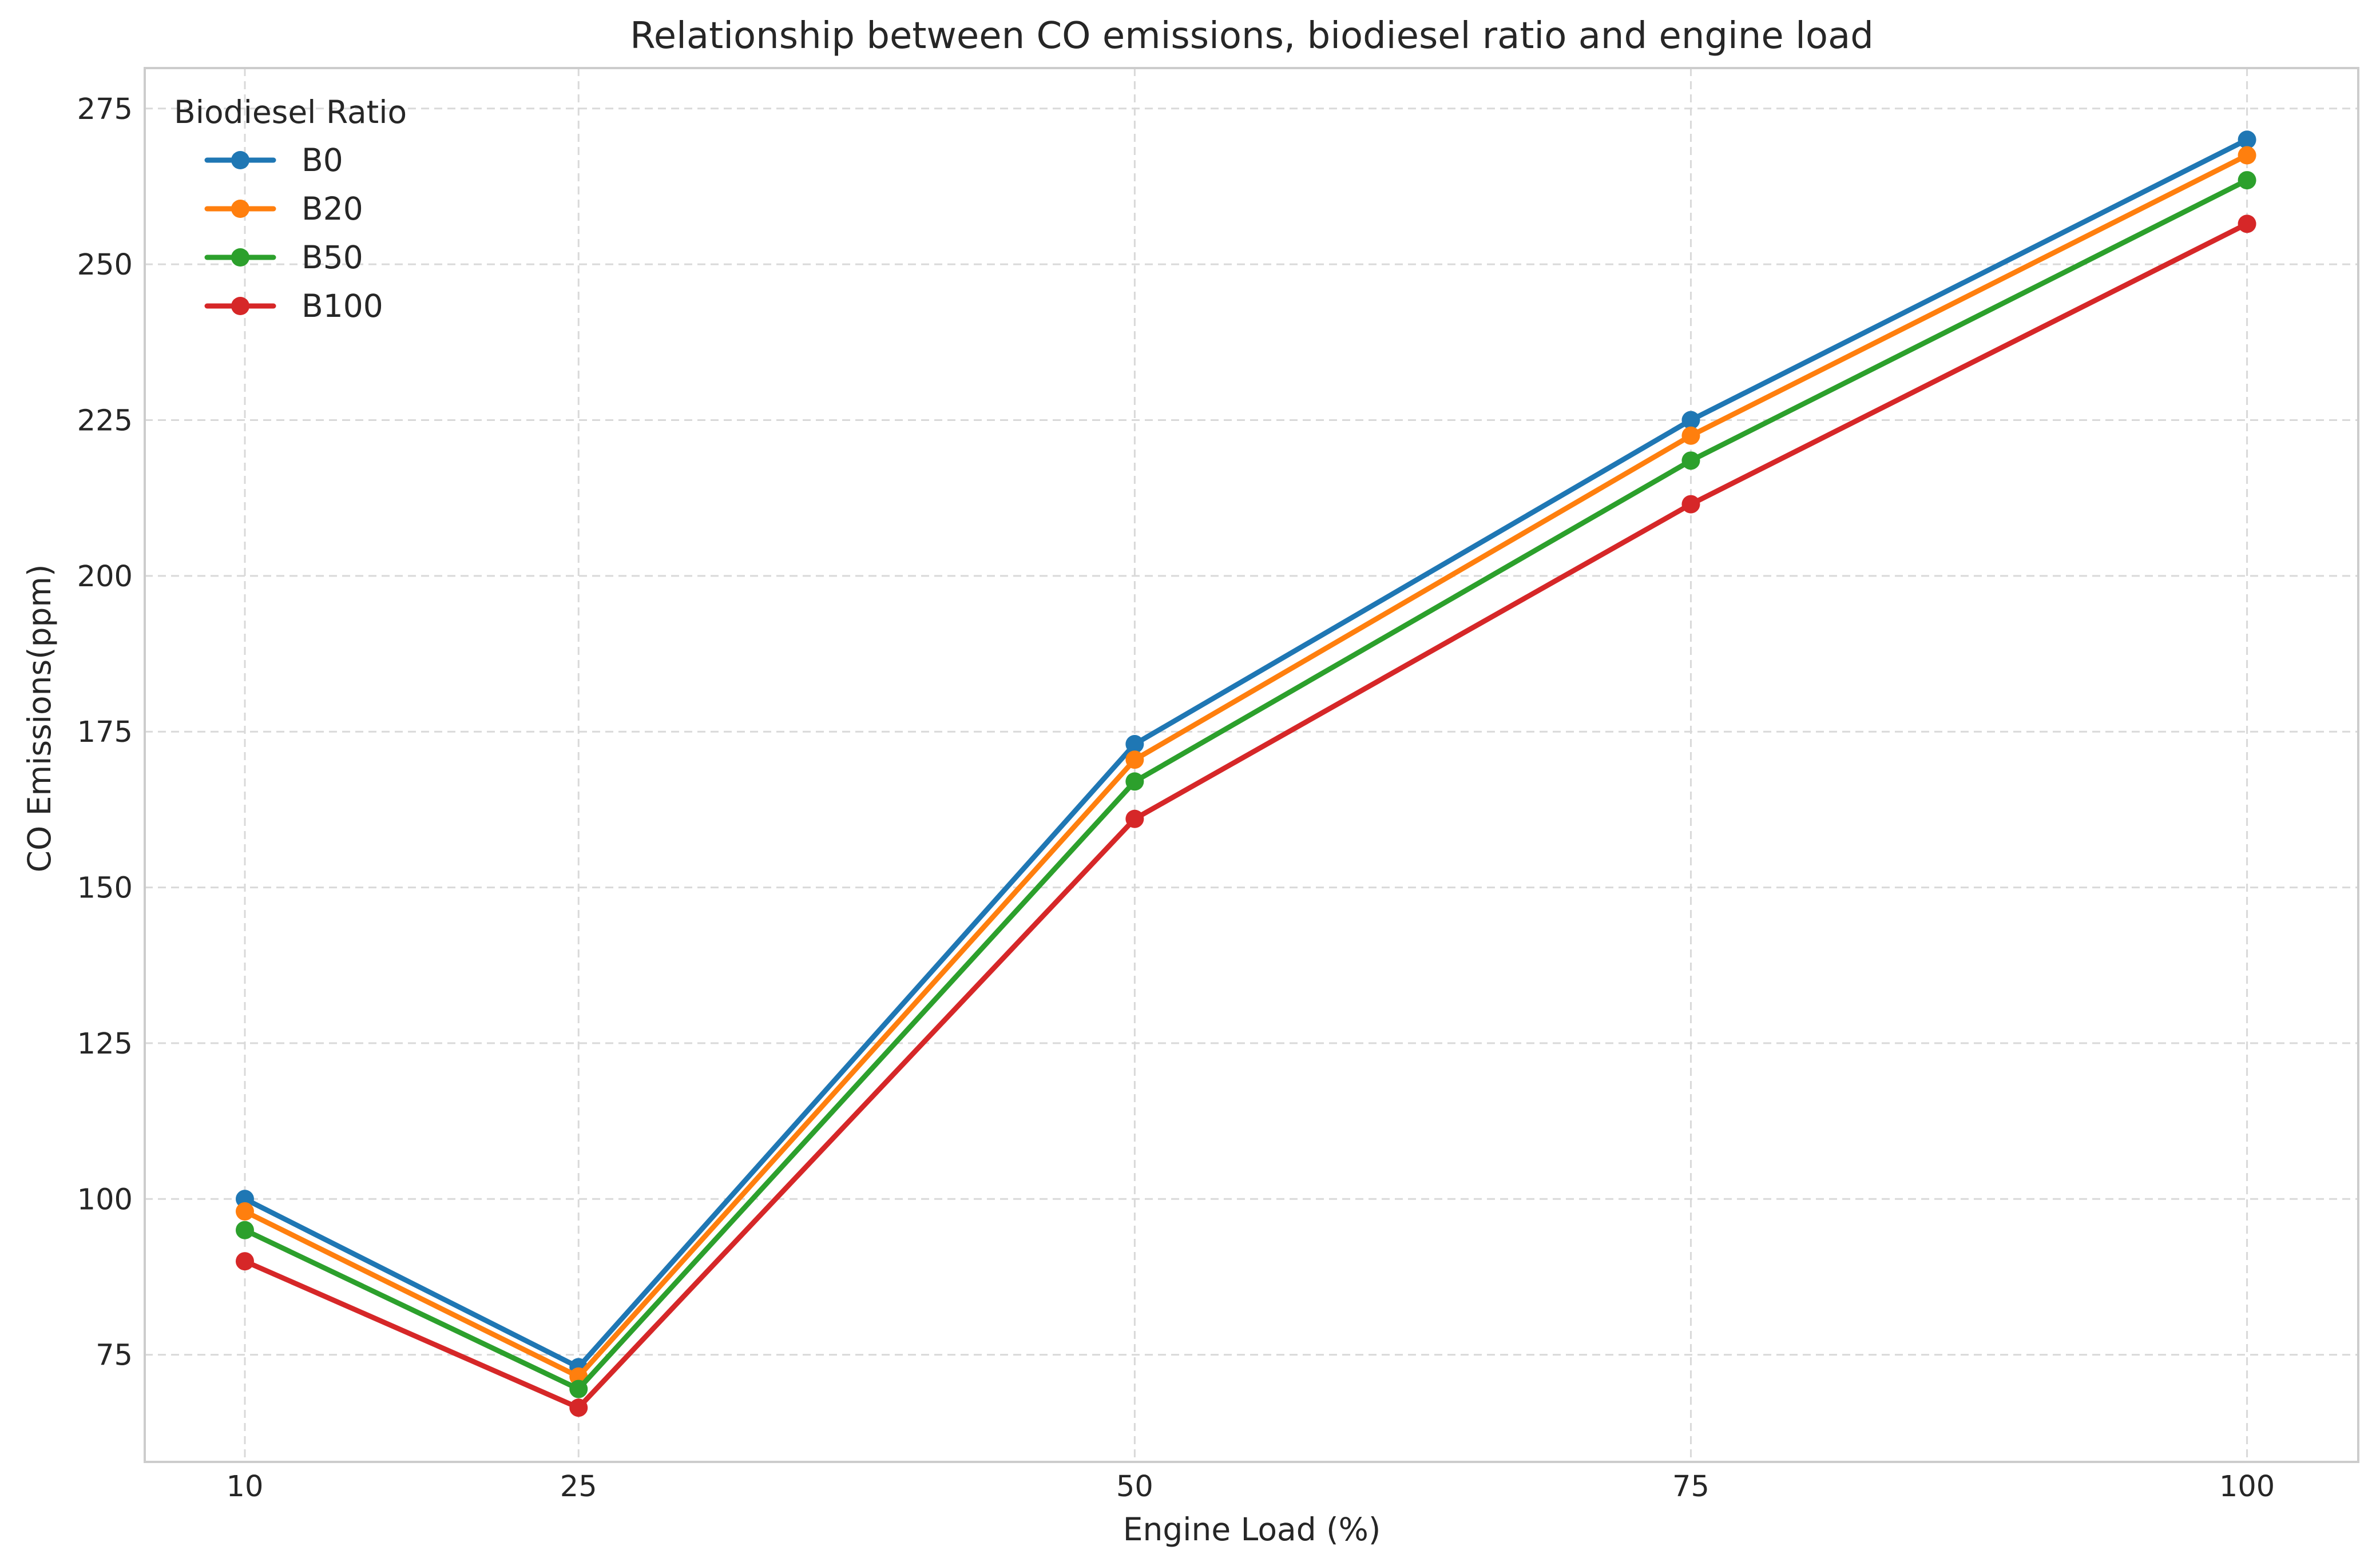 The height and width of the screenshot is (1562, 2380). What do you see at coordinates (332, 208) in the screenshot?
I see `legend-label: B20` at bounding box center [332, 208].